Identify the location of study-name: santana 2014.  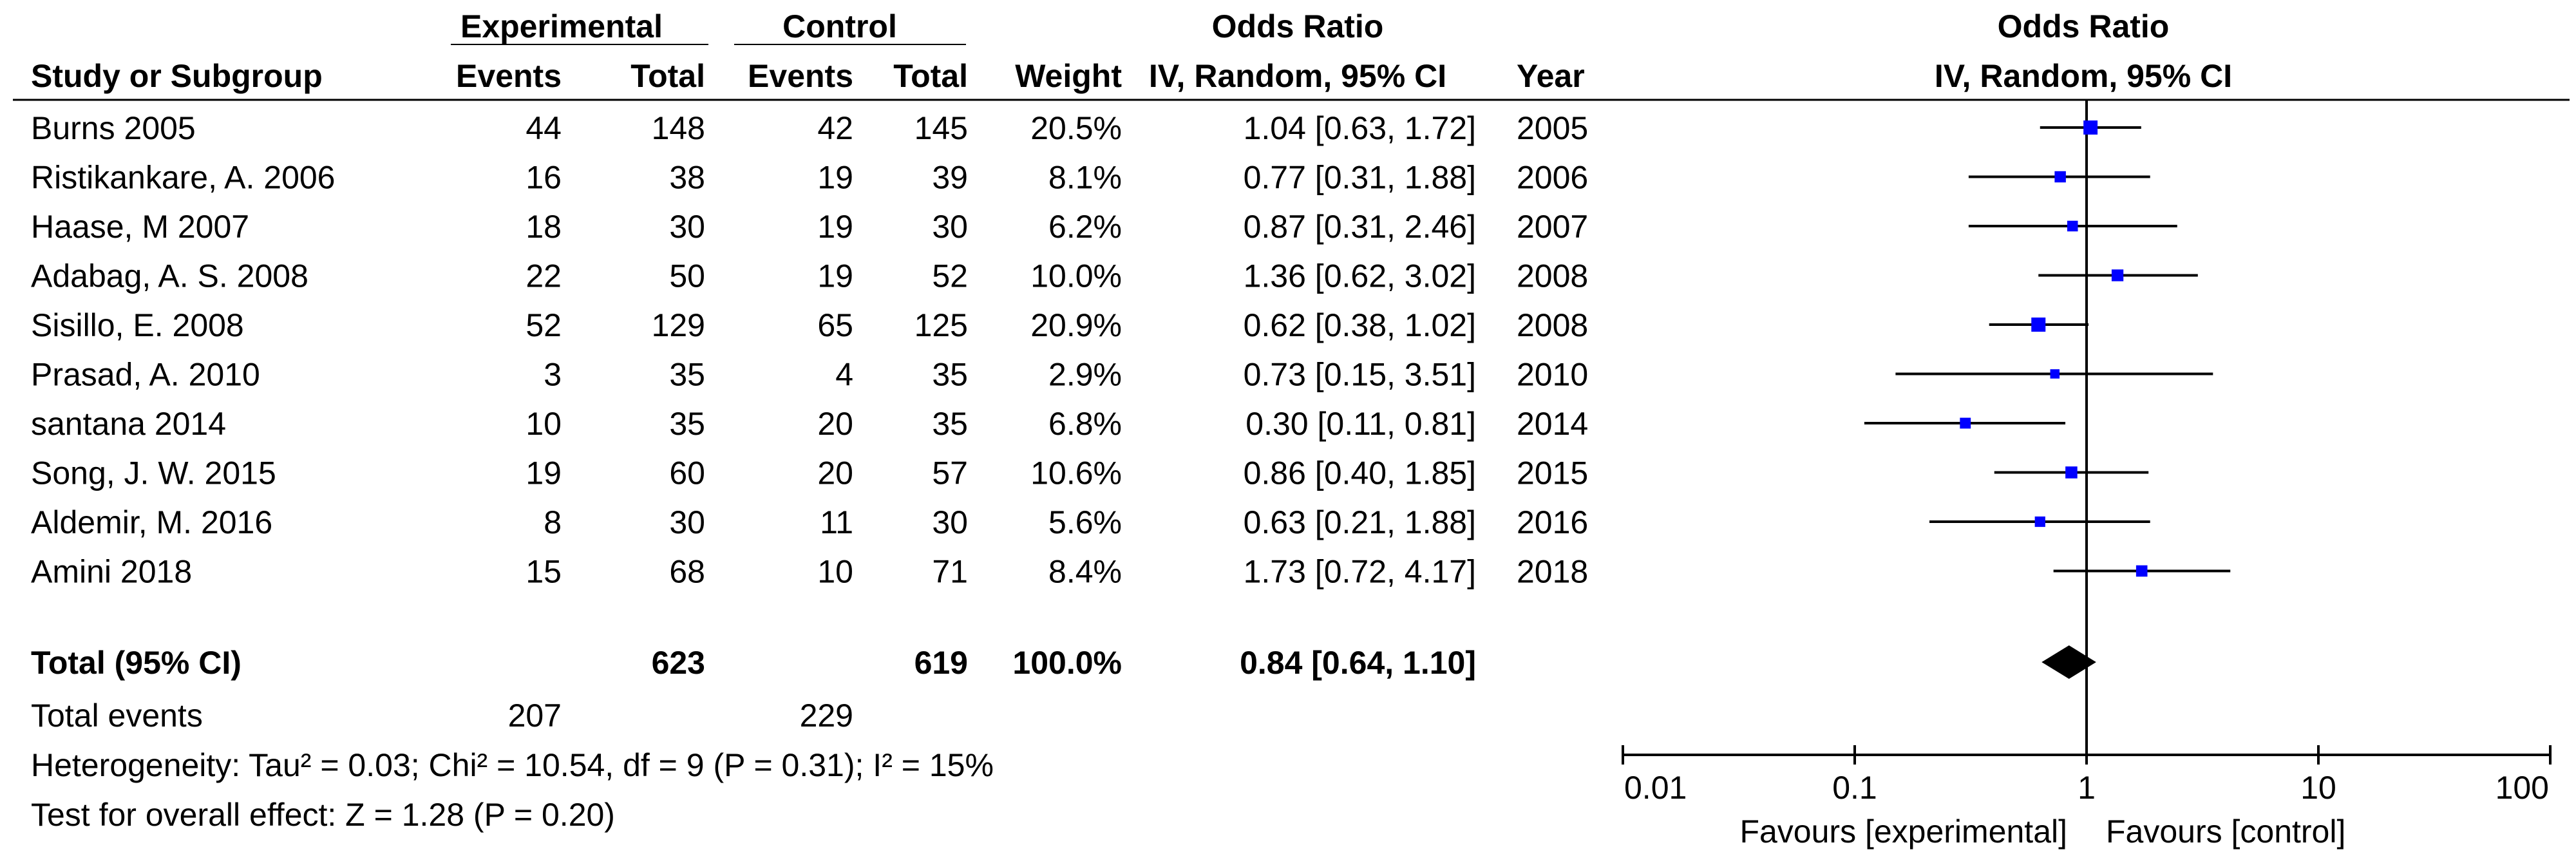
(128, 424).